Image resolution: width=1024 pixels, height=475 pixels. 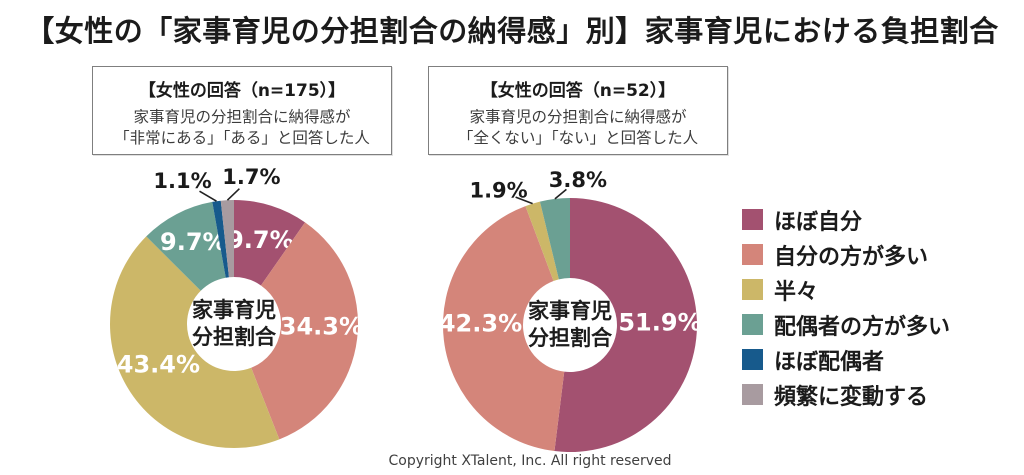 I want to click on legend: ほぼ自分自分の方が多い 半々配偶者の方が多い ほぼ配偶者頻繁に変動する, so click(x=846, y=313).